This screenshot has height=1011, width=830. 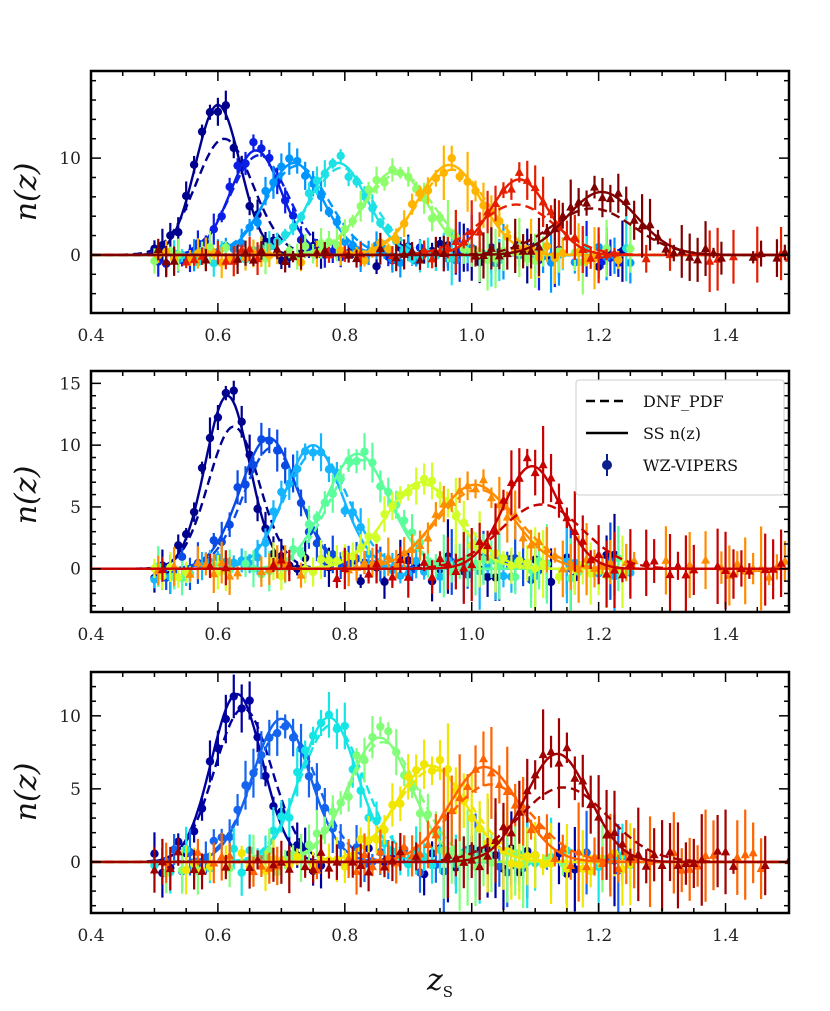 I want to click on y-tick-label: 10, so click(x=70, y=717).